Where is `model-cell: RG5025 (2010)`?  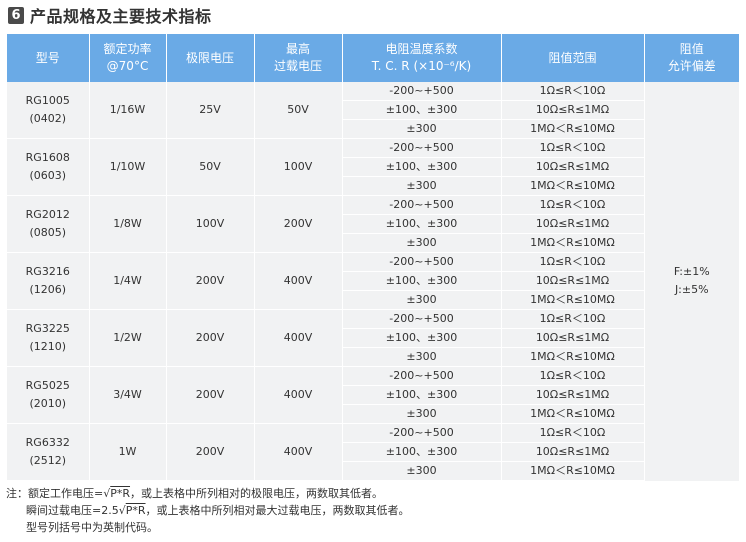
model-cell: RG5025 (2010) is located at coordinates (48, 395).